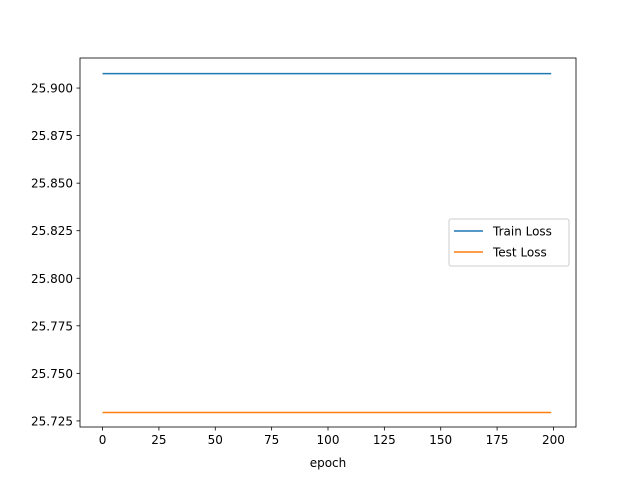  I want to click on legend-label: Test Loss, so click(519, 253).